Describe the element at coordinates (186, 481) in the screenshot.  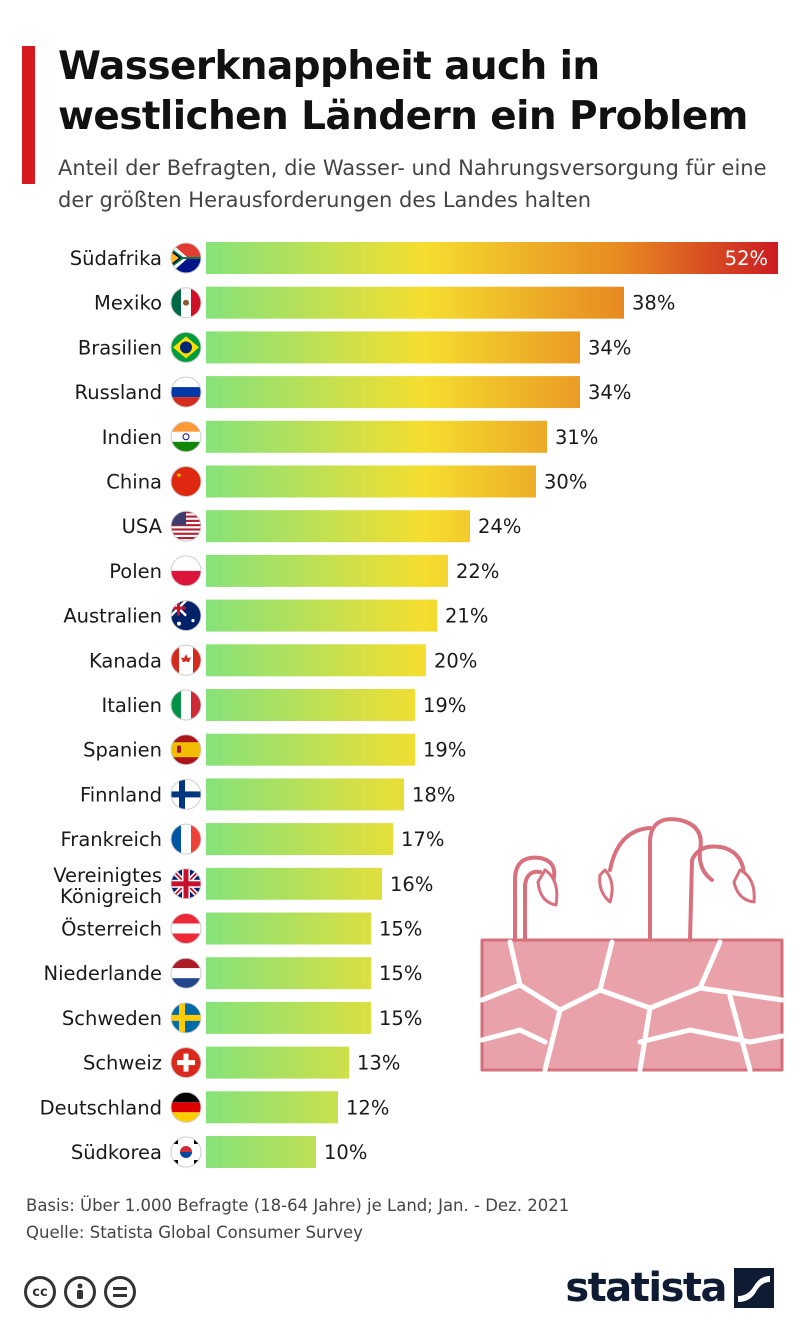
I see `flag-icon-cn` at that location.